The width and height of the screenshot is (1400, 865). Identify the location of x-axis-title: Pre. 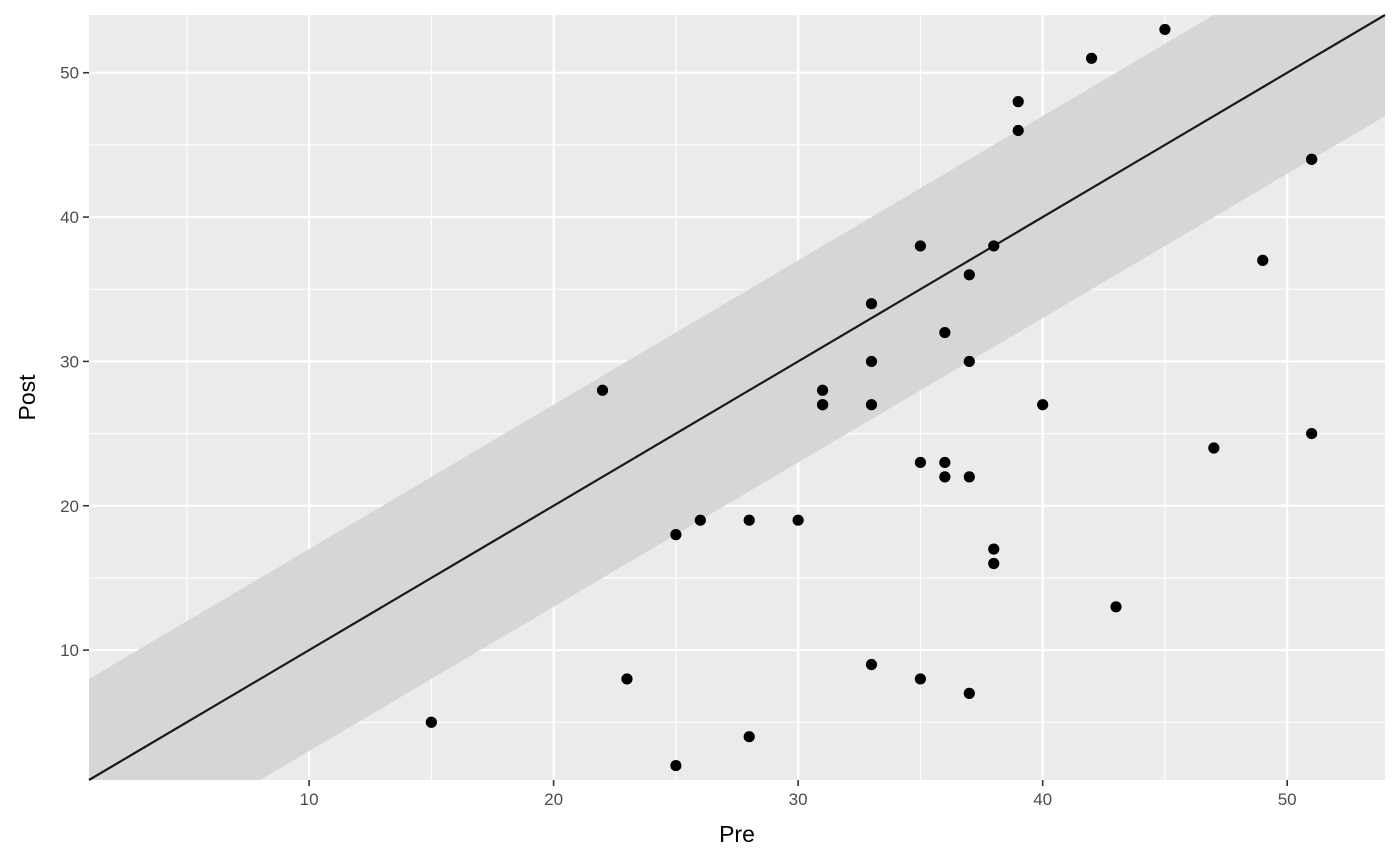
(737, 834).